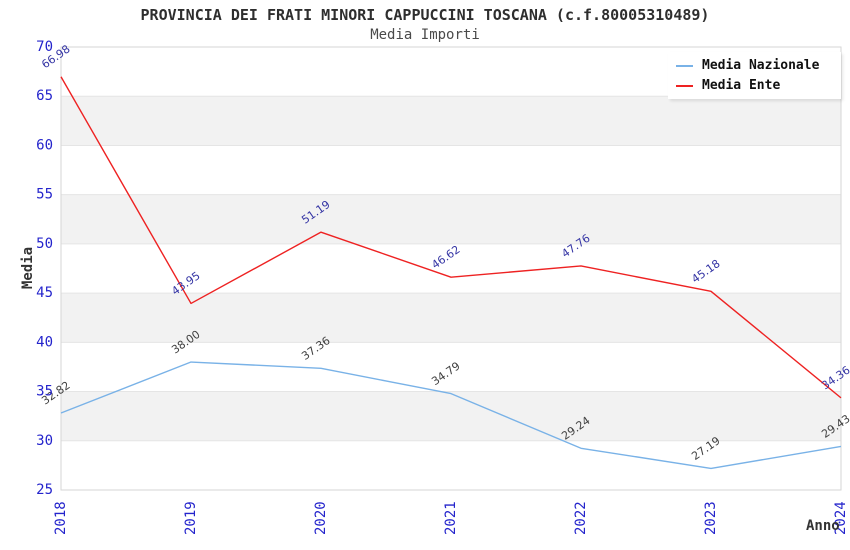 The image size is (850, 550). I want to click on legend-label: Media Nazionale, so click(761, 65).